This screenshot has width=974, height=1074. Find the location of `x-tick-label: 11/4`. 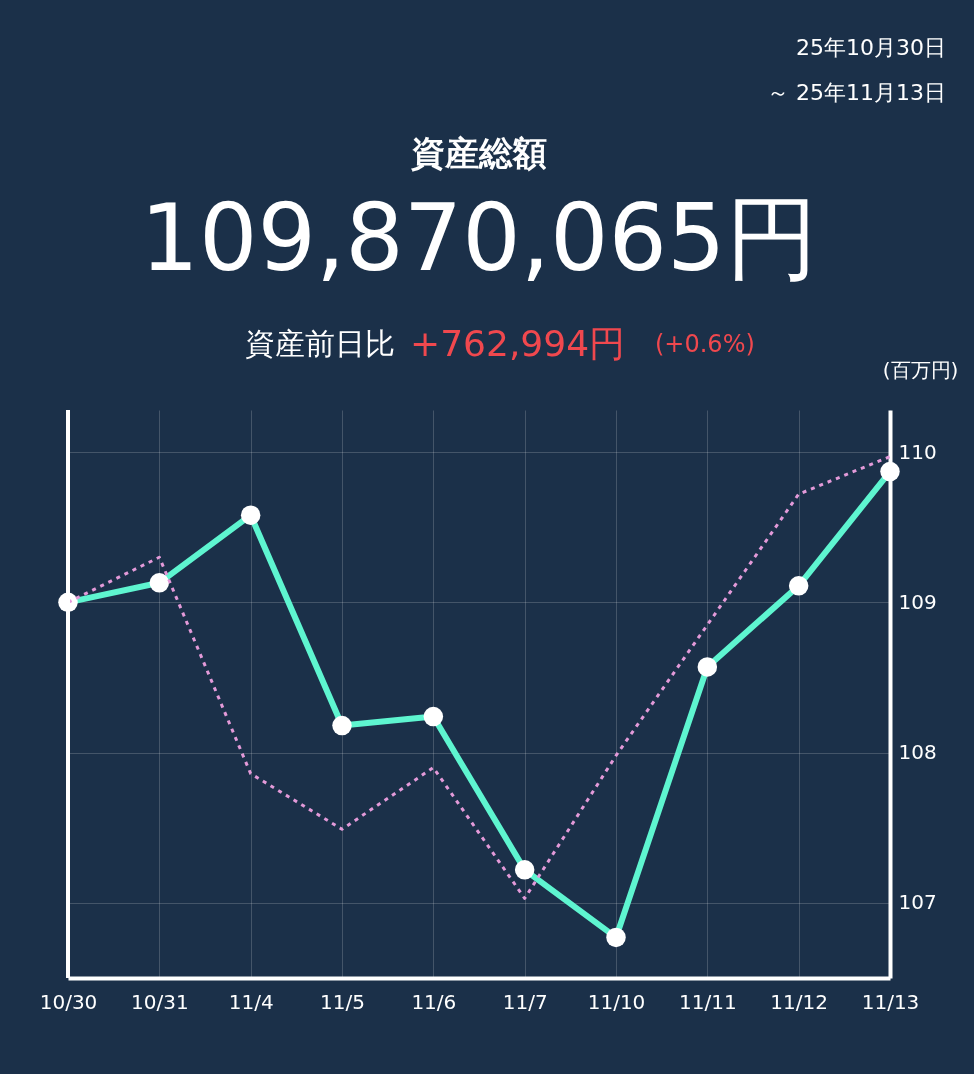

x-tick-label: 11/4 is located at coordinates (251, 1001).